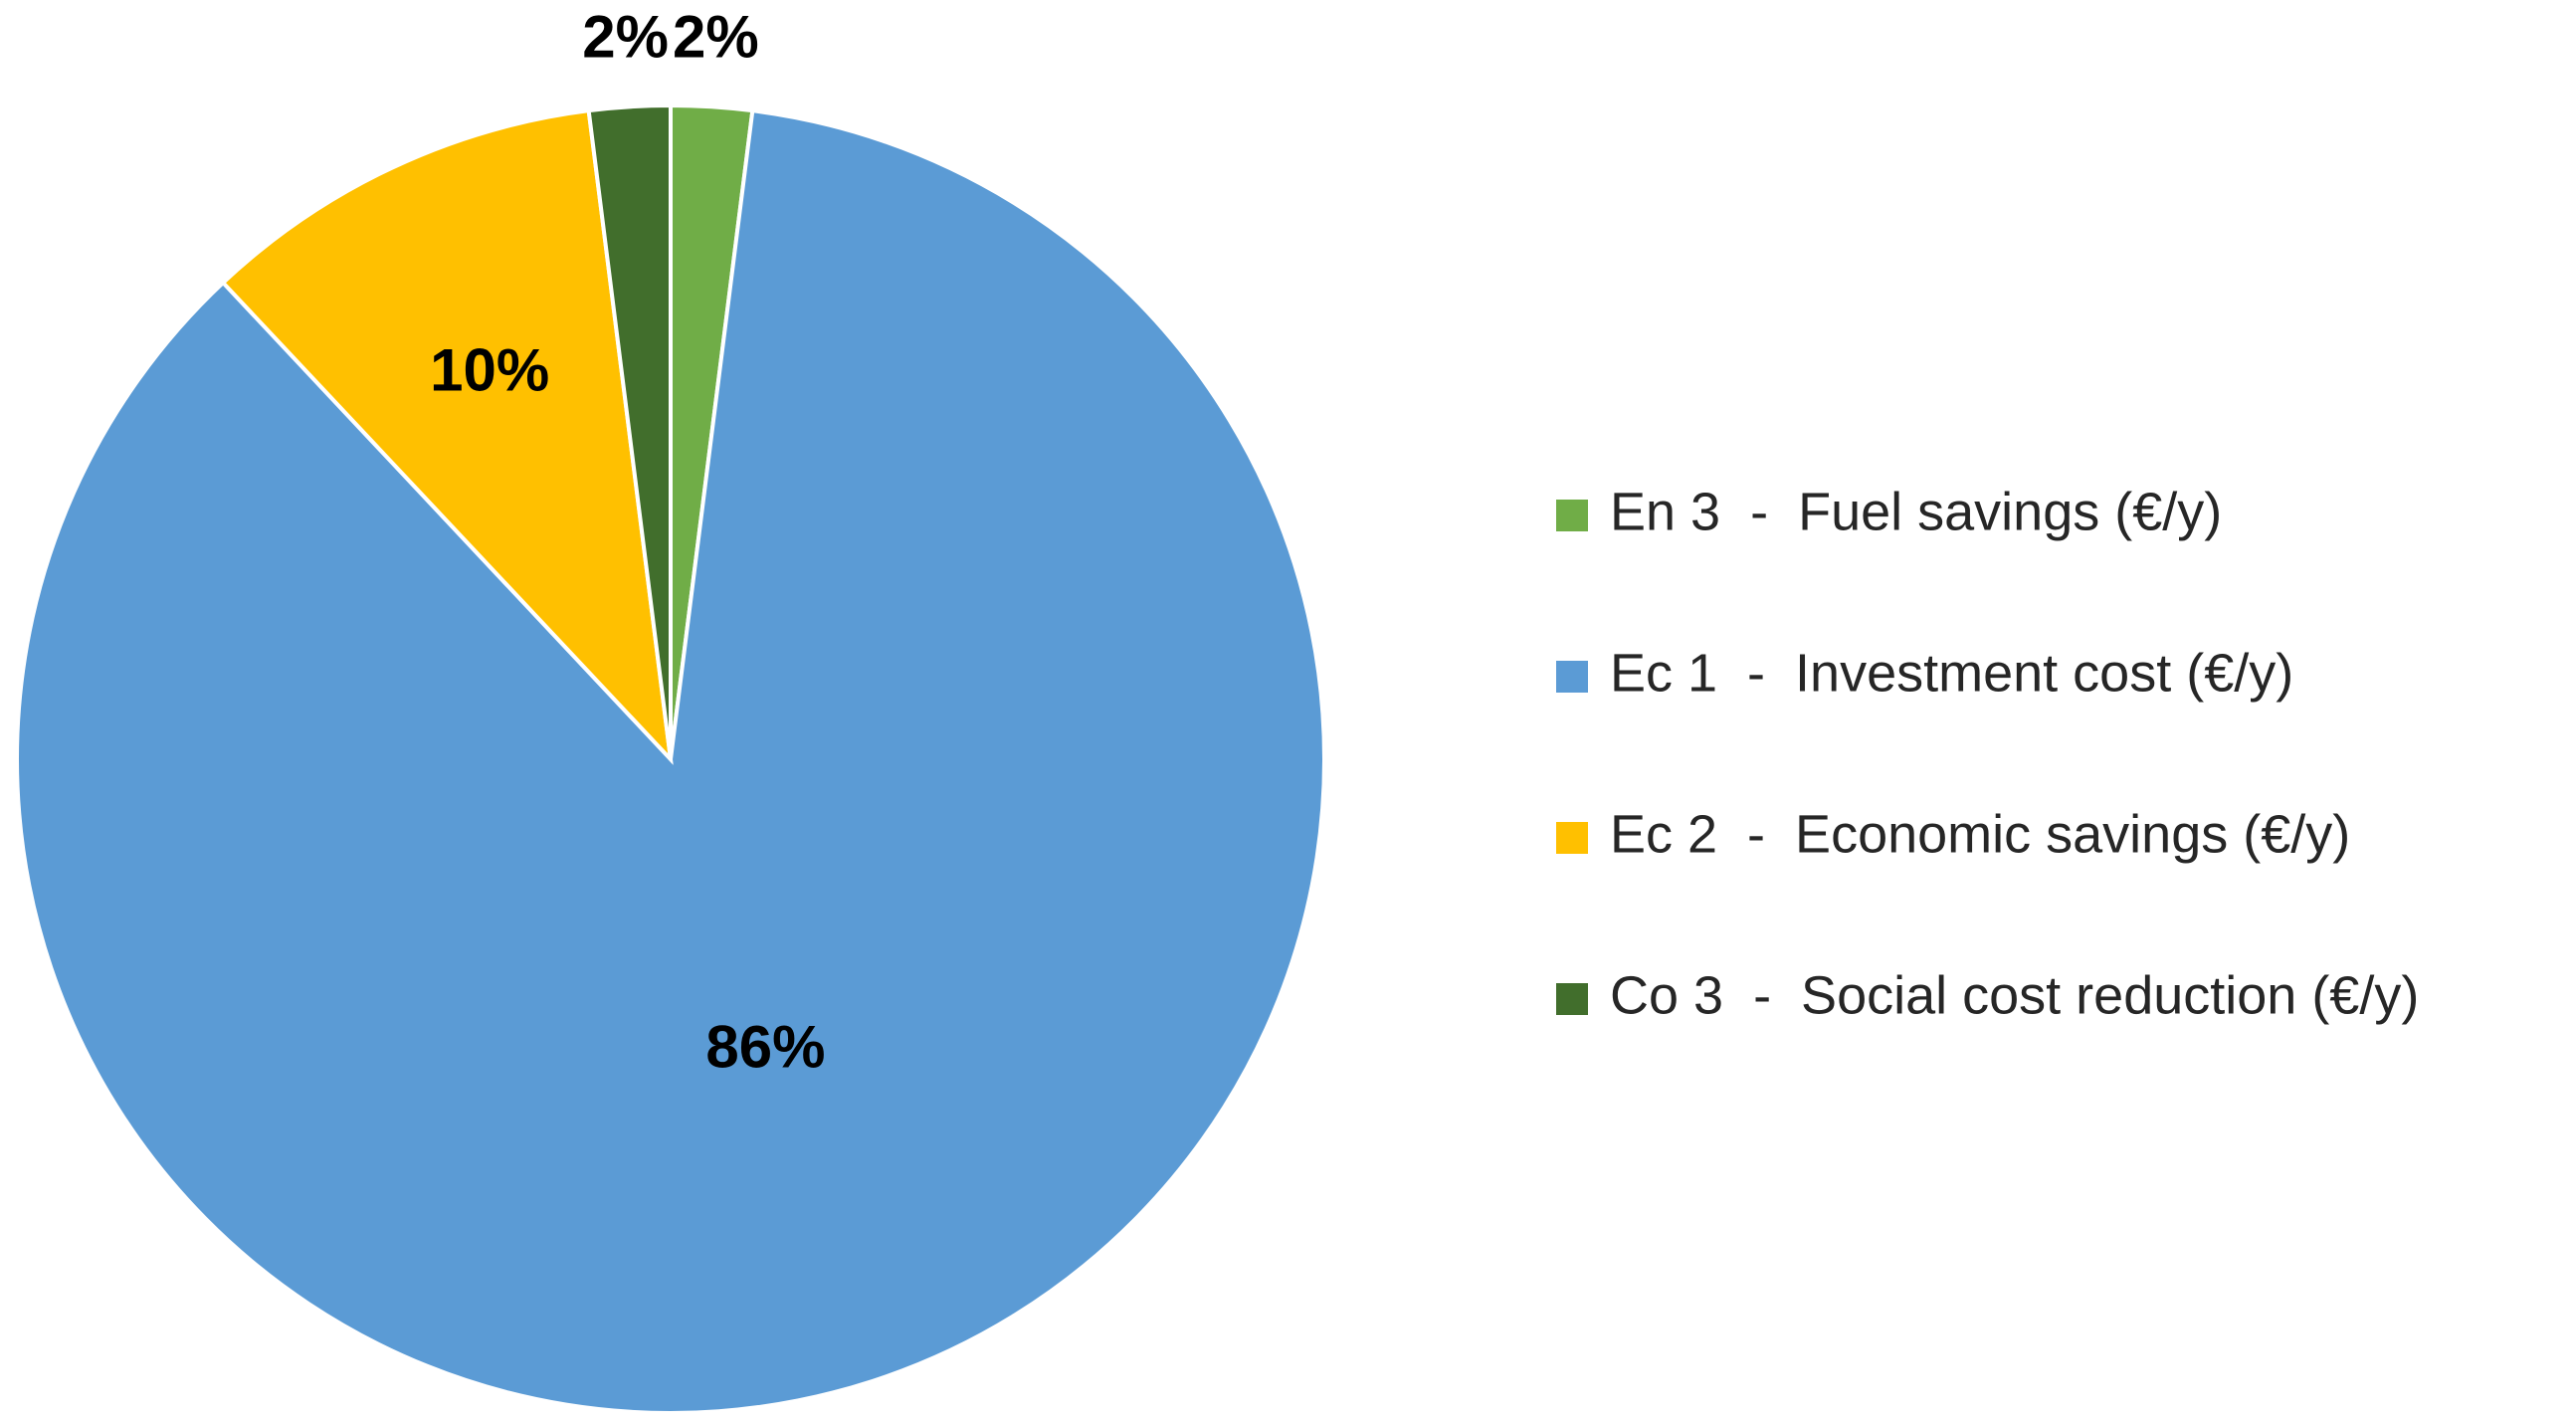  What do you see at coordinates (2014, 995) in the screenshot?
I see `legend-label: Co 3 - Social cost reduction (€/y)` at bounding box center [2014, 995].